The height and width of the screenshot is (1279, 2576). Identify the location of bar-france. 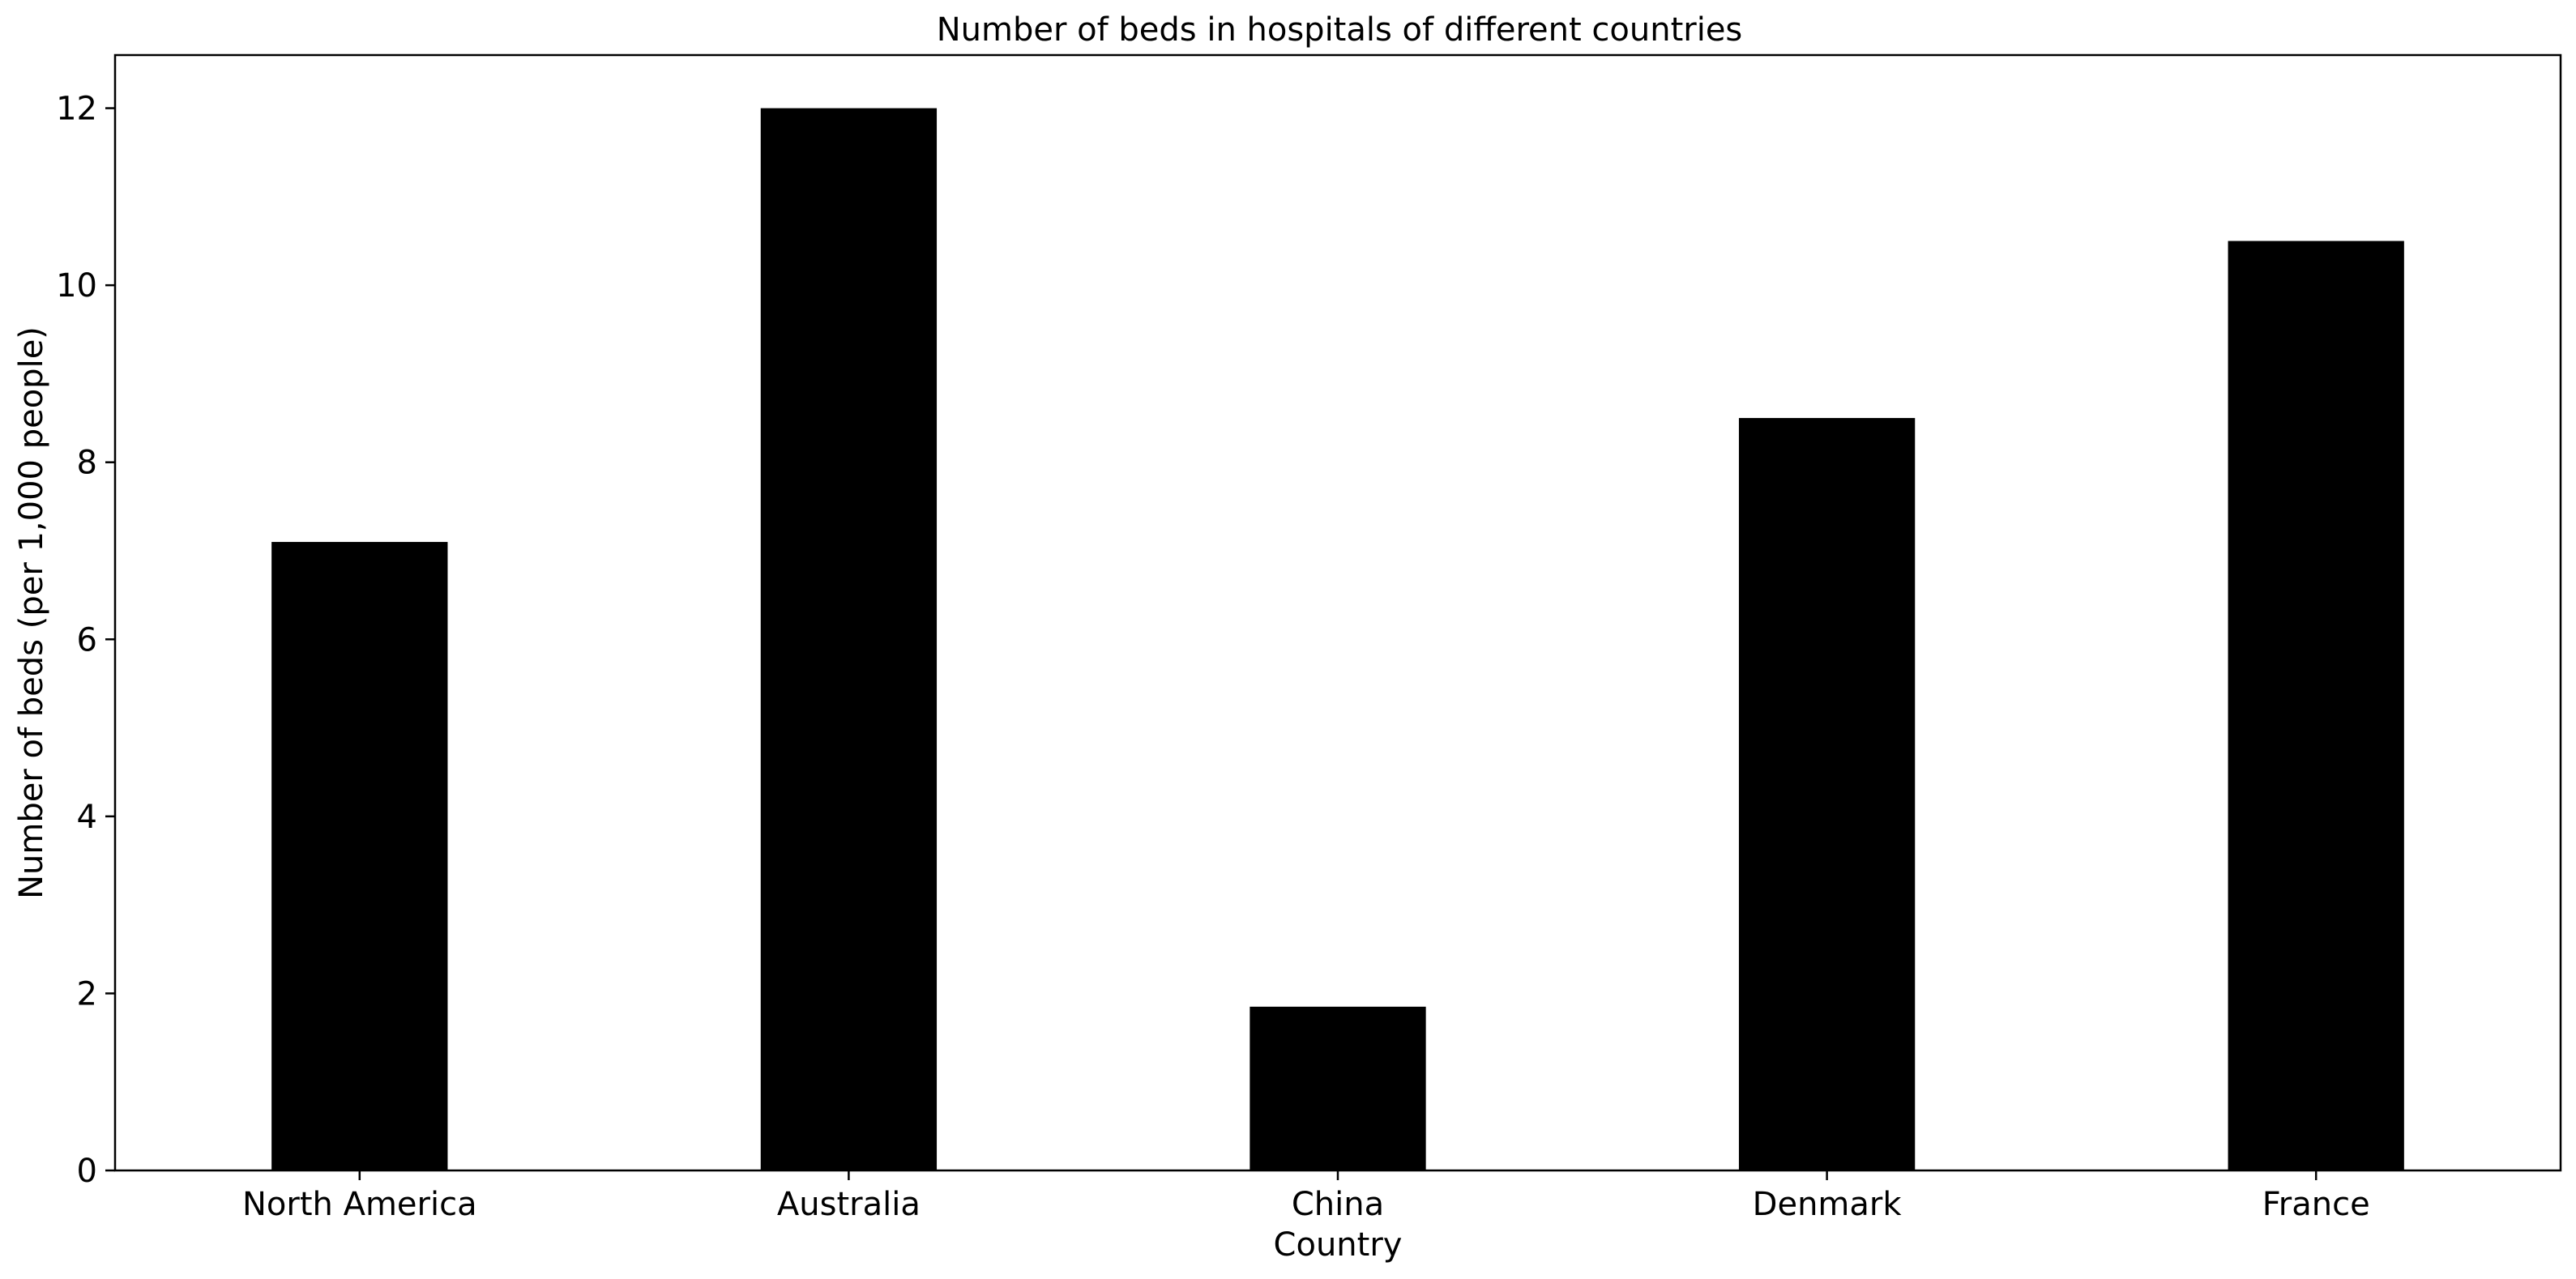
(2316, 705).